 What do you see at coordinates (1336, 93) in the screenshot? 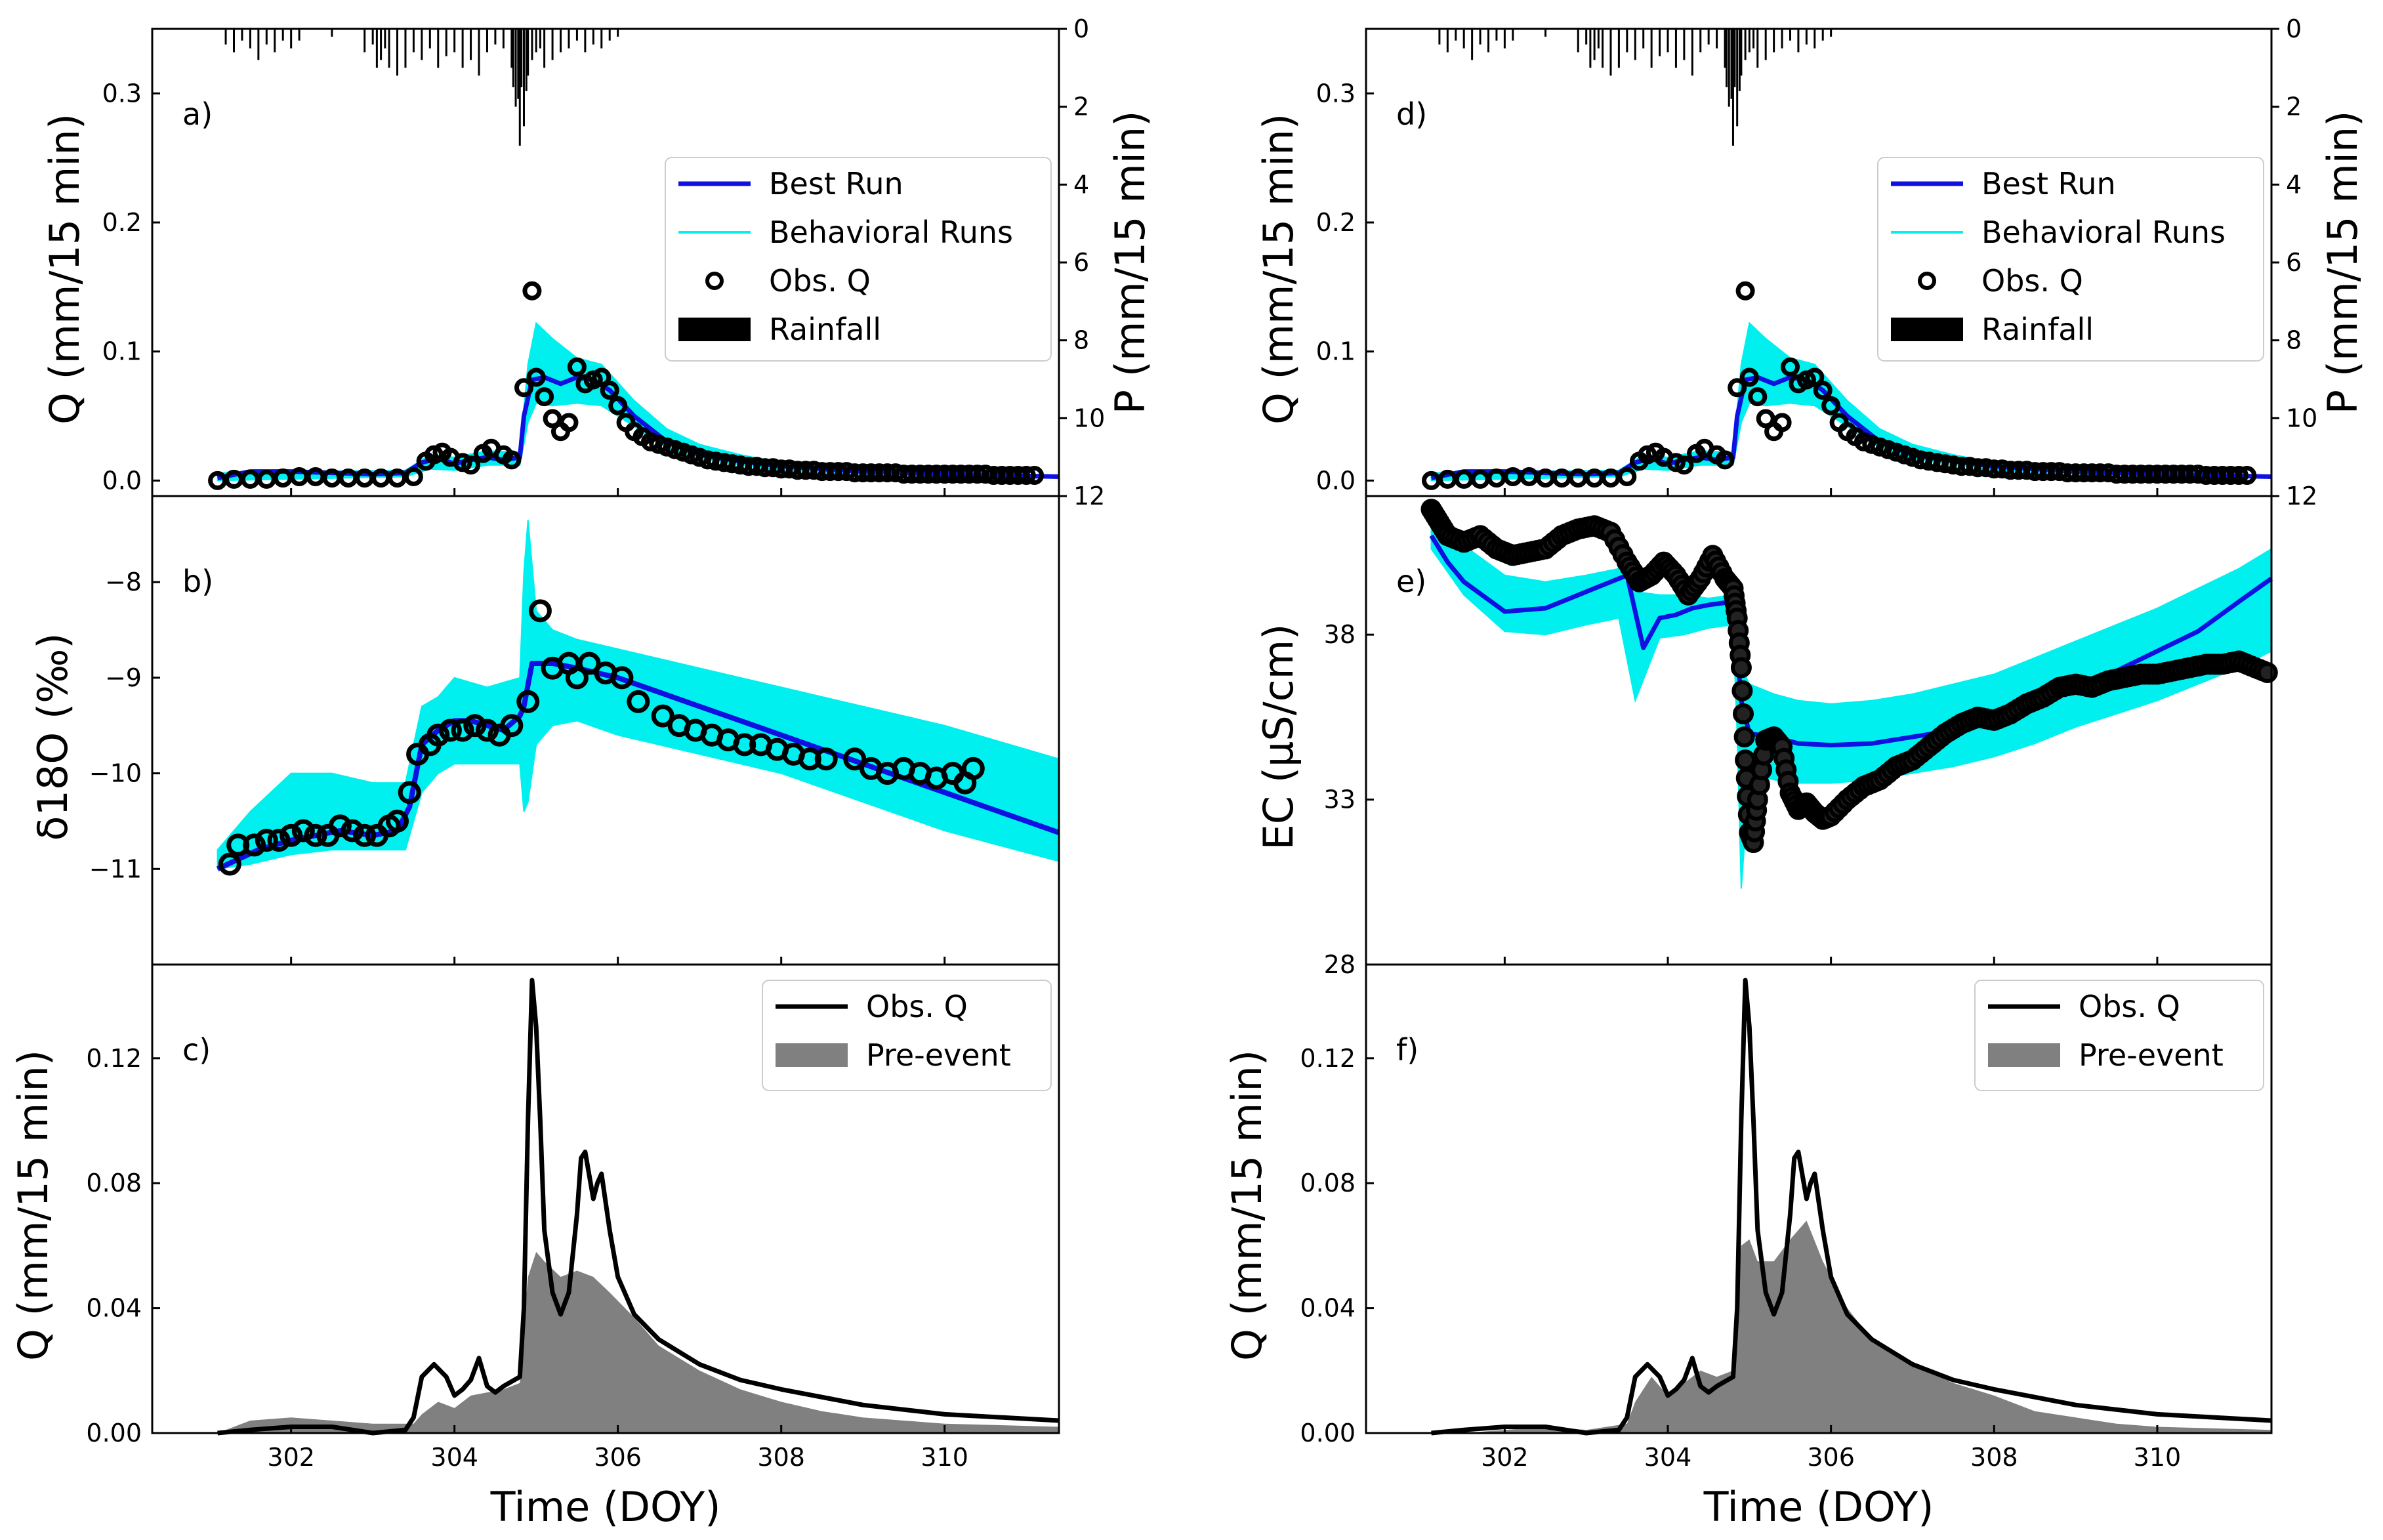
I see `y-tick-label: 0.3` at bounding box center [1336, 93].